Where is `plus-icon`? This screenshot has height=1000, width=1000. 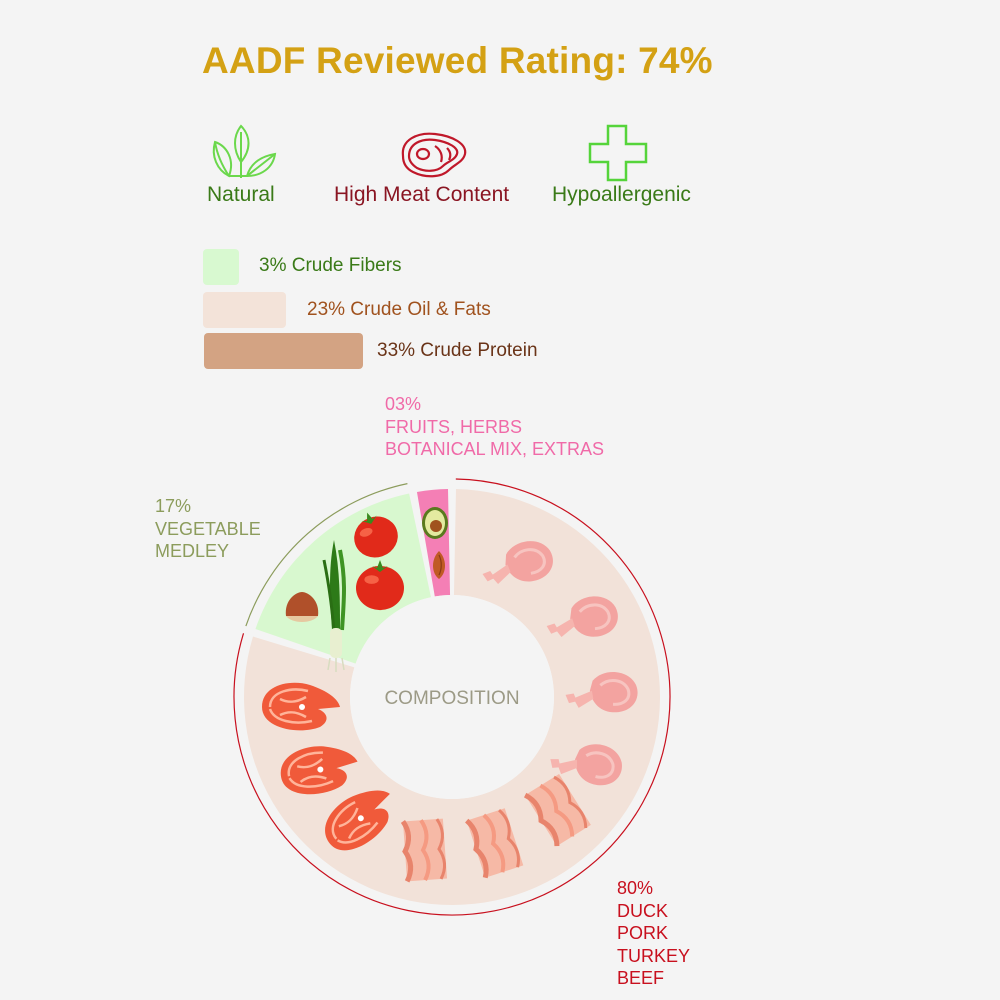
plus-icon is located at coordinates (618, 153).